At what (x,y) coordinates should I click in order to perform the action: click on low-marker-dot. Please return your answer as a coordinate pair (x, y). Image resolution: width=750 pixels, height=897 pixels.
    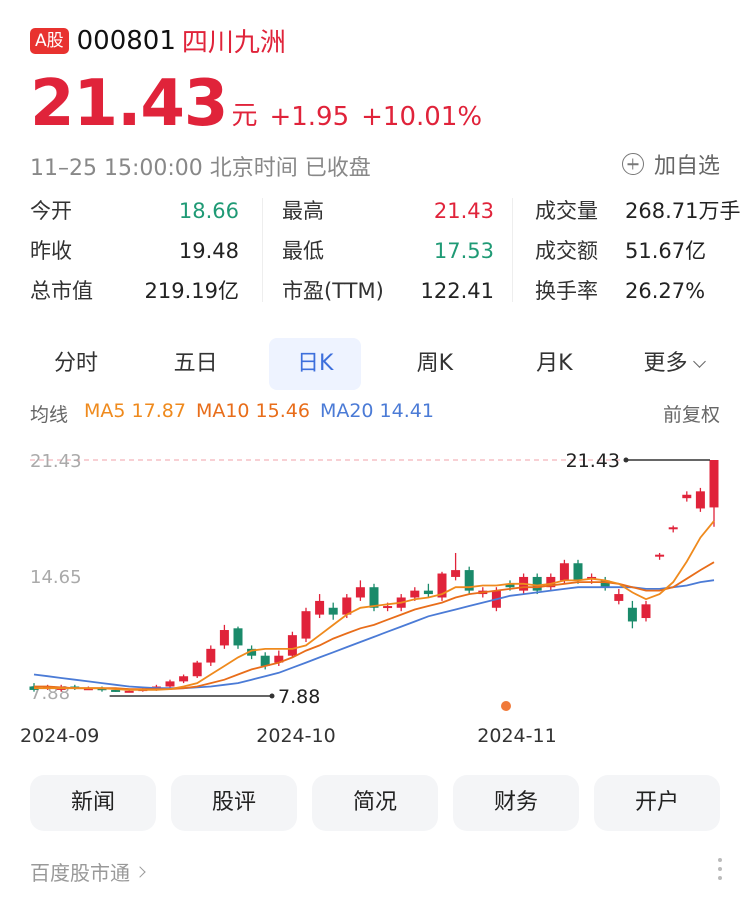
    Looking at the image, I should click on (272, 696).